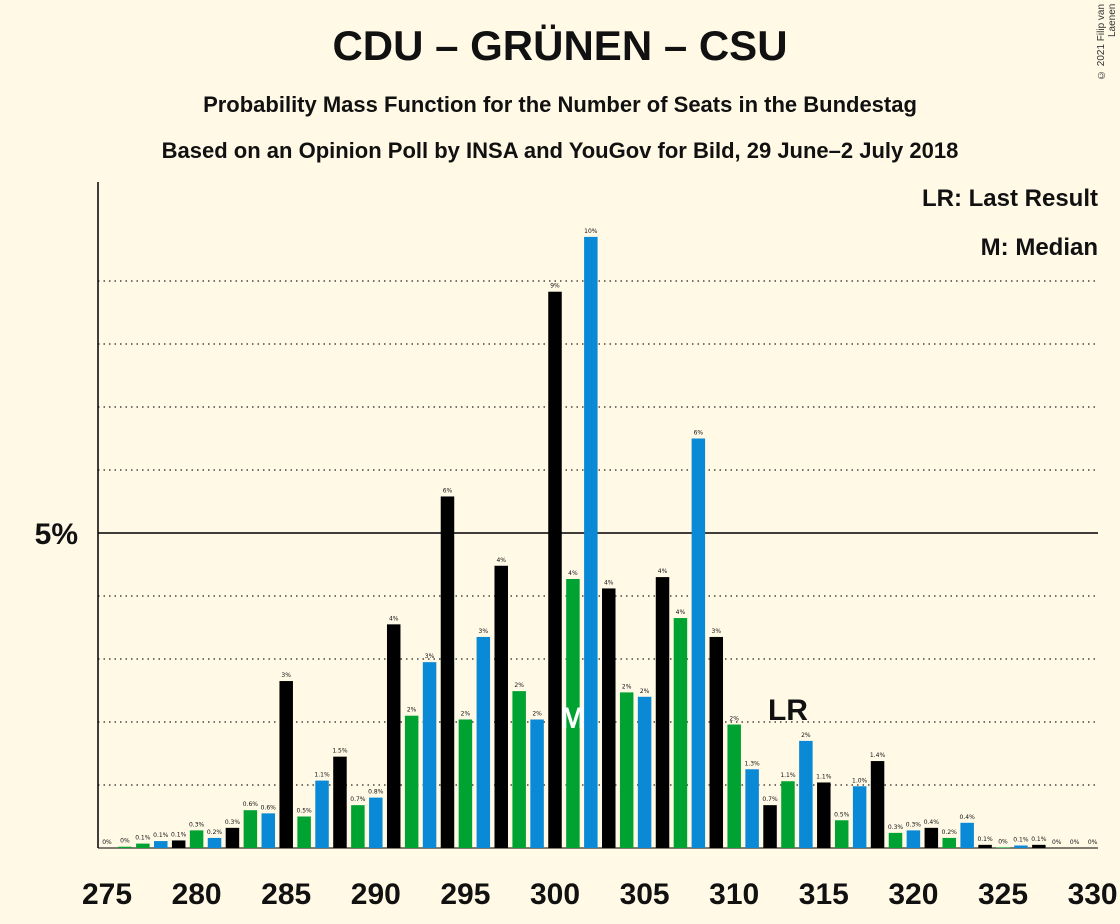 This screenshot has width=1120, height=924. I want to click on x-tick-label: 280, so click(197, 894).